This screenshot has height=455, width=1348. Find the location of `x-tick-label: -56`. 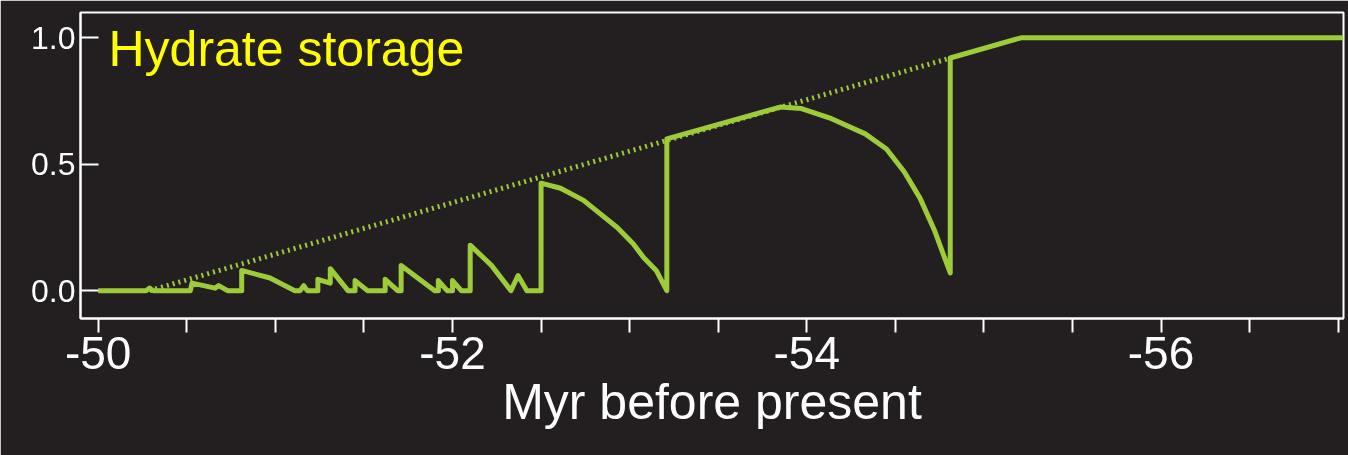

x-tick-label: -56 is located at coordinates (1161, 352).